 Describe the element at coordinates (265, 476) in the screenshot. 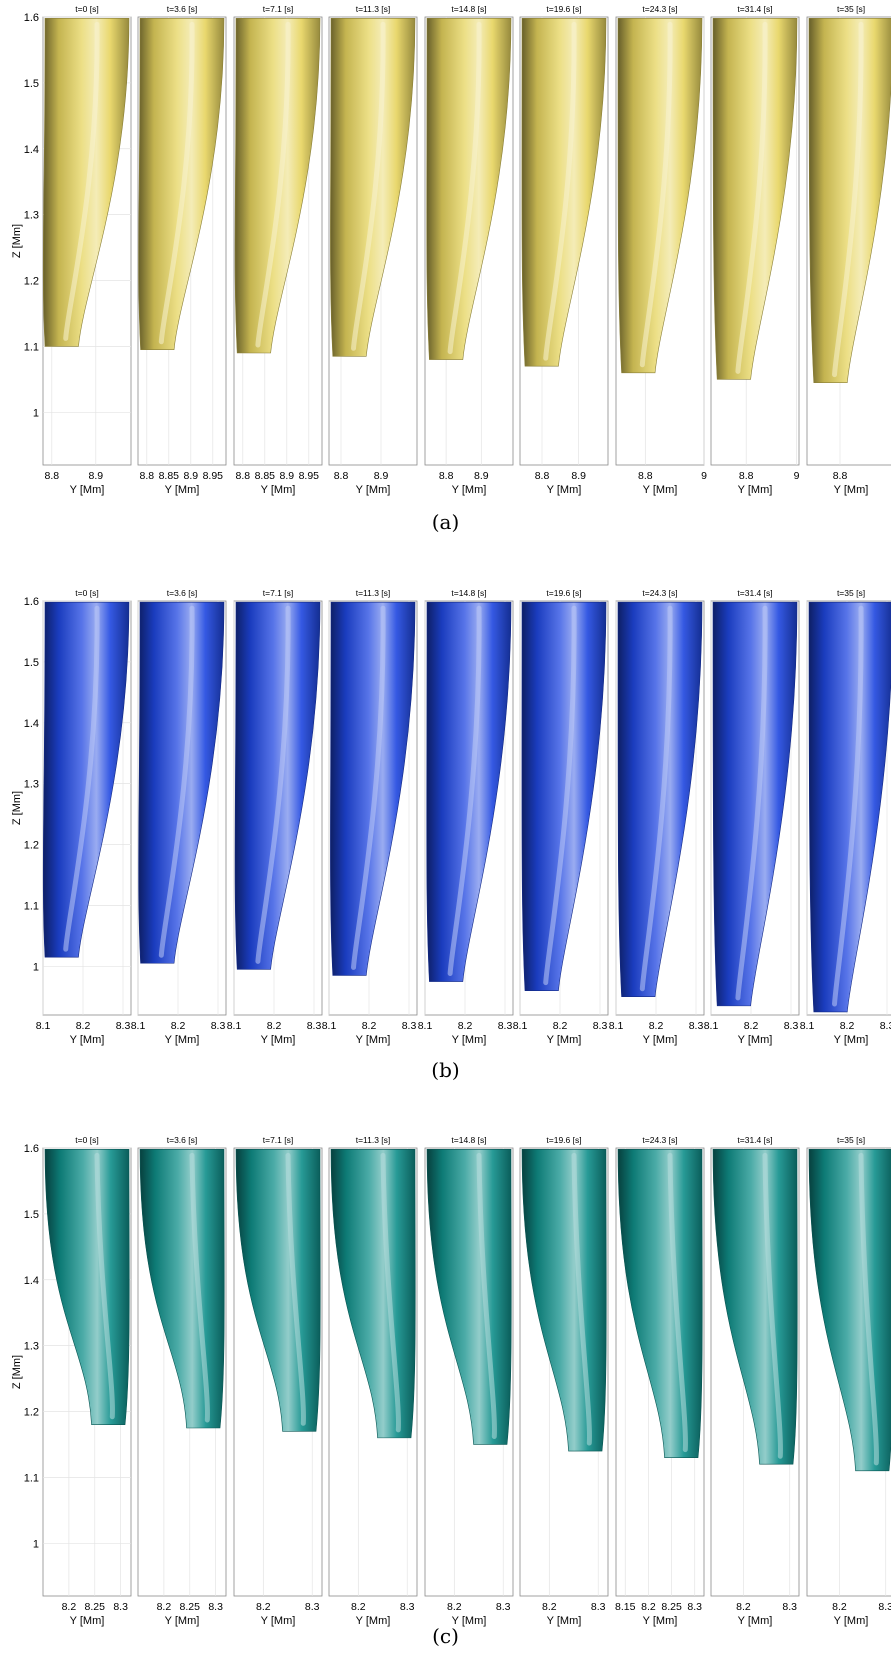

I see `x-tick-label: 8.85` at that location.